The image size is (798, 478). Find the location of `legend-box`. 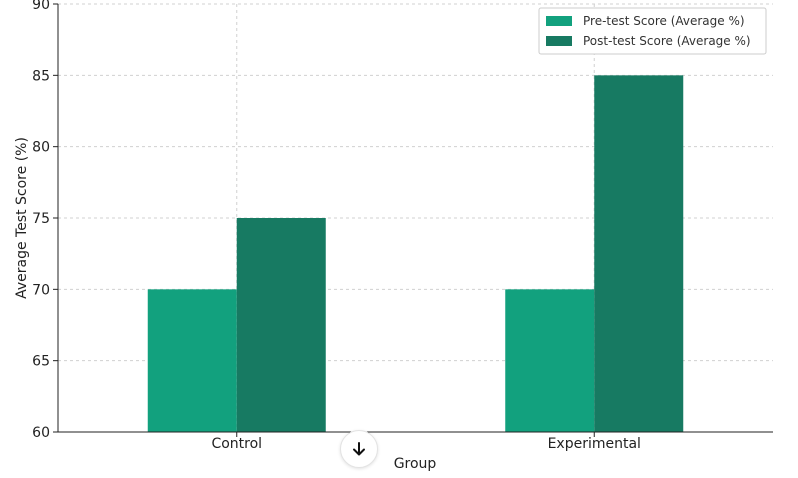

legend-box is located at coordinates (652, 31).